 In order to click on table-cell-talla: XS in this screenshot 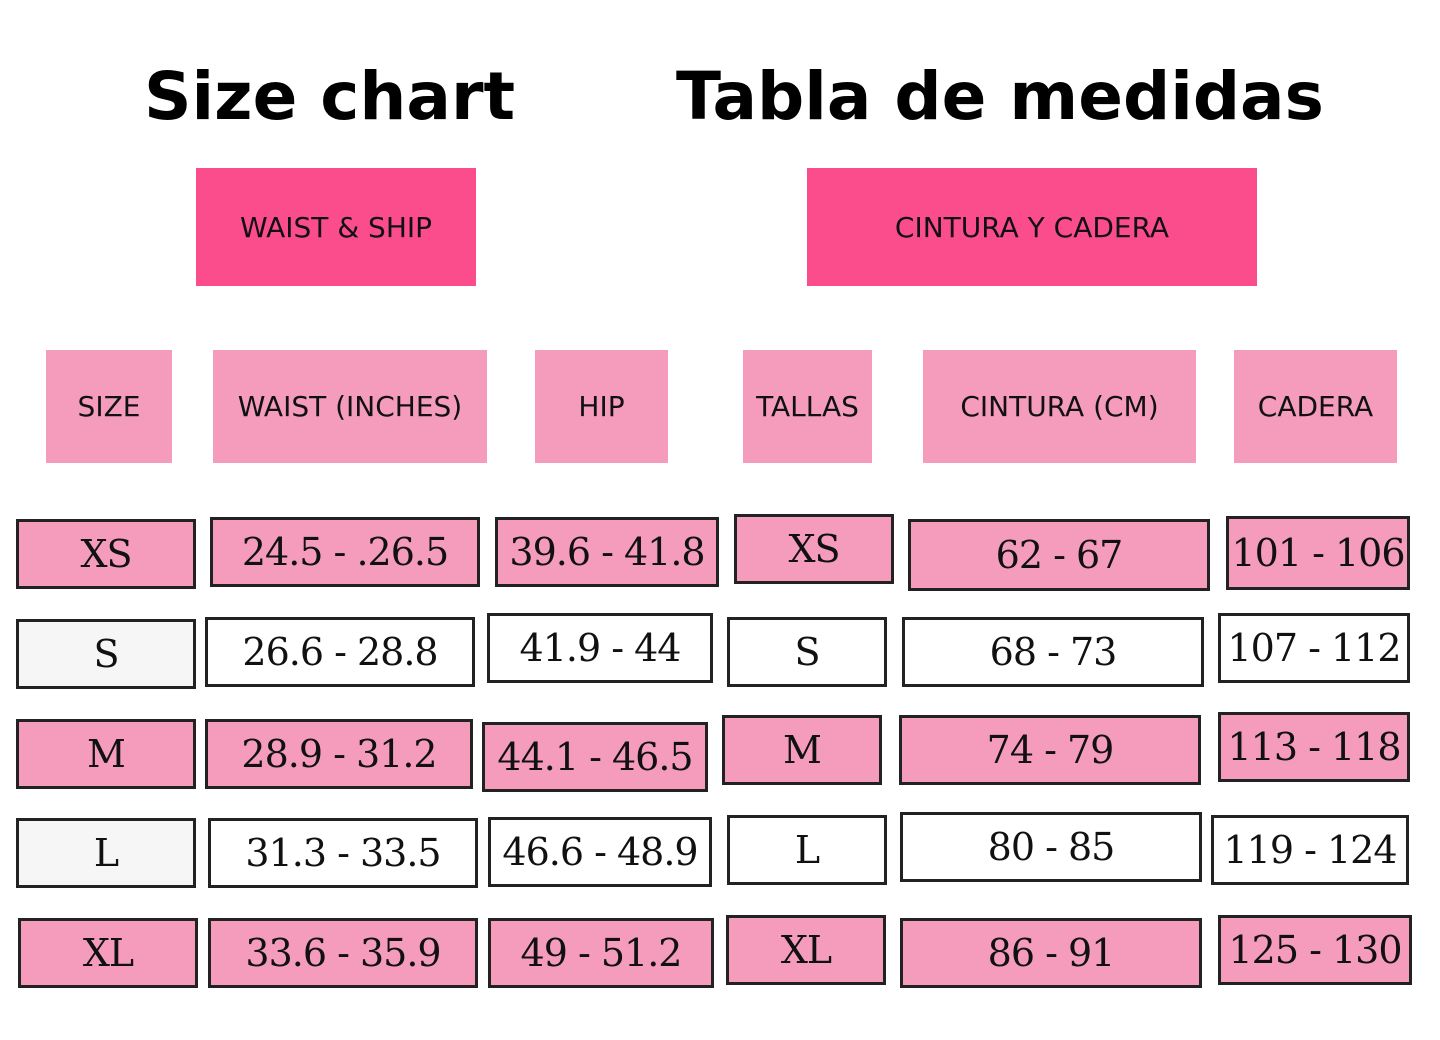, I will do `click(814, 549)`.